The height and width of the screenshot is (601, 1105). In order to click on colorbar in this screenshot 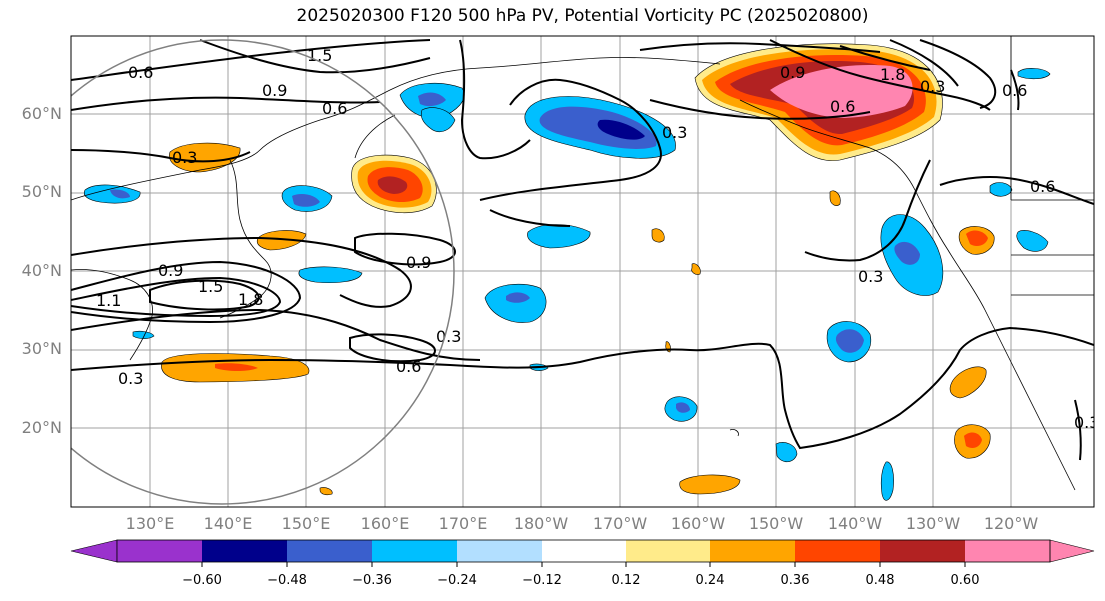, I will do `click(582, 553)`.